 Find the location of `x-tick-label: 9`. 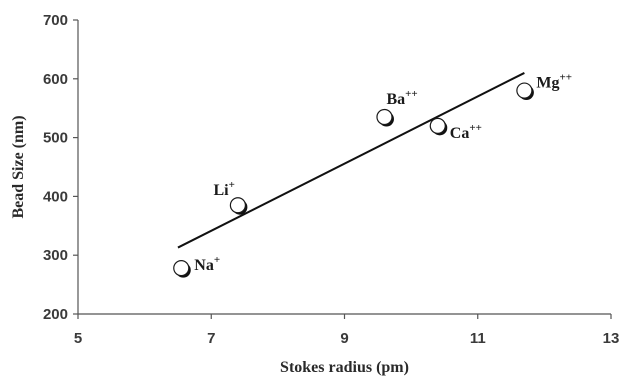

x-tick-label: 9 is located at coordinates (344, 338).